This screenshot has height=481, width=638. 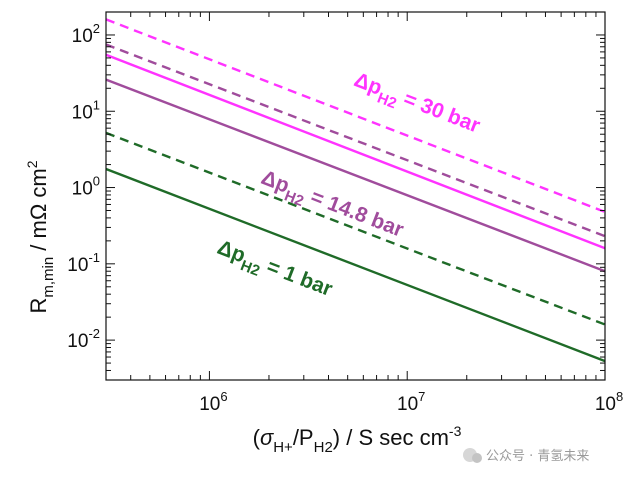 I want to click on x-tick-label: 10⁶, so click(x=213, y=402).